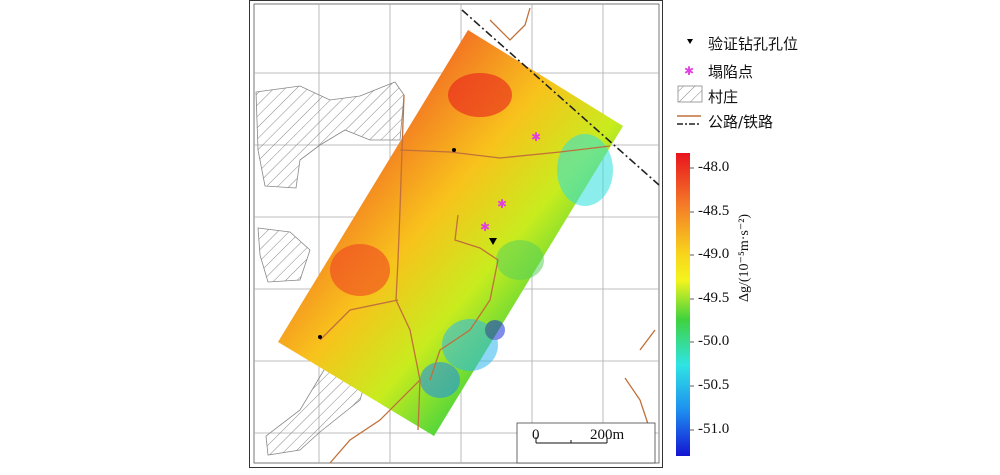 This screenshot has width=1000, height=475. Describe the element at coordinates (692, 299) in the screenshot. I see `colorbar-ticks` at that location.